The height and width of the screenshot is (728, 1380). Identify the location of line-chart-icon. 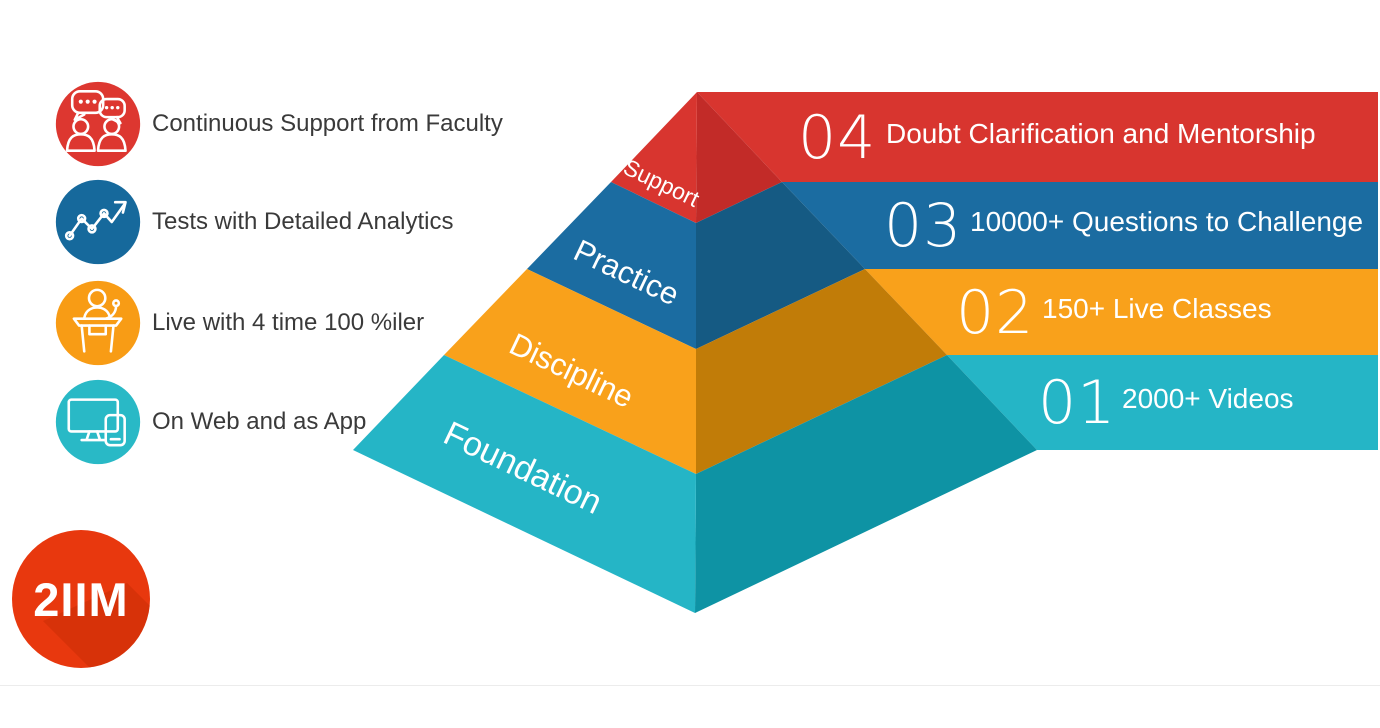
(98, 222).